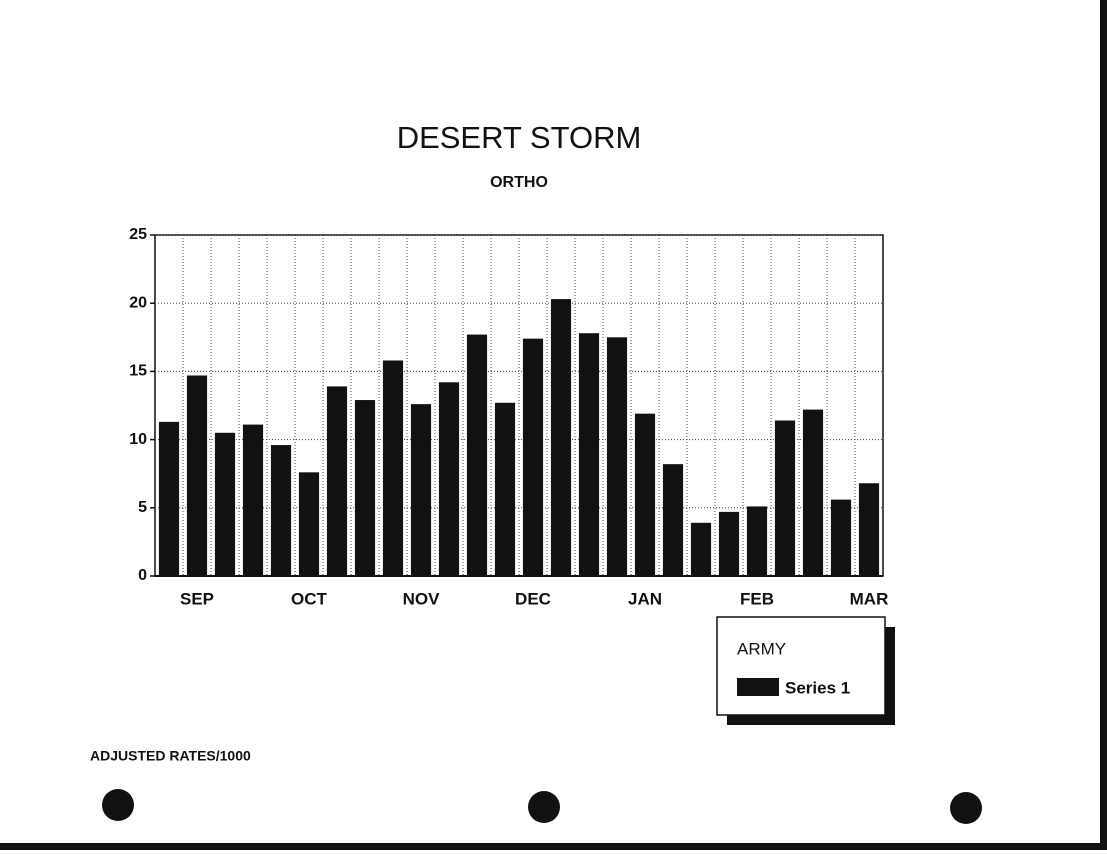 The image size is (1107, 855). What do you see at coordinates (142, 507) in the screenshot?
I see `y-tick-label: 5` at bounding box center [142, 507].